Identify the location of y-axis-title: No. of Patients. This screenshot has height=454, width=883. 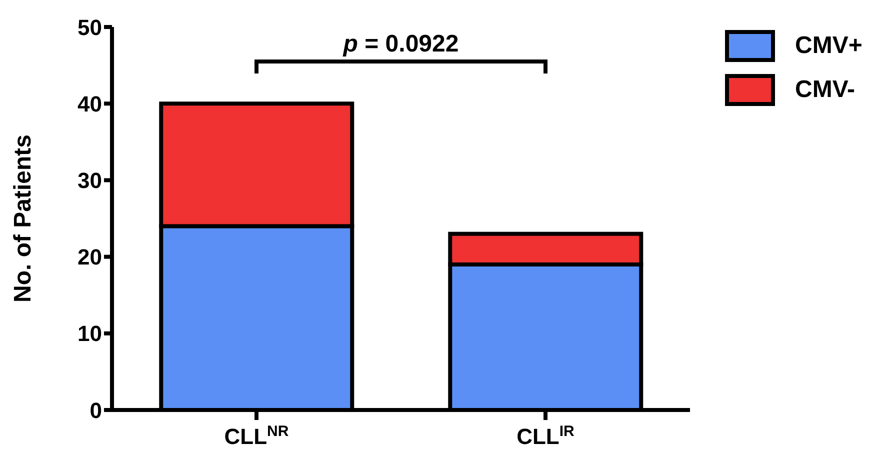
(23, 218).